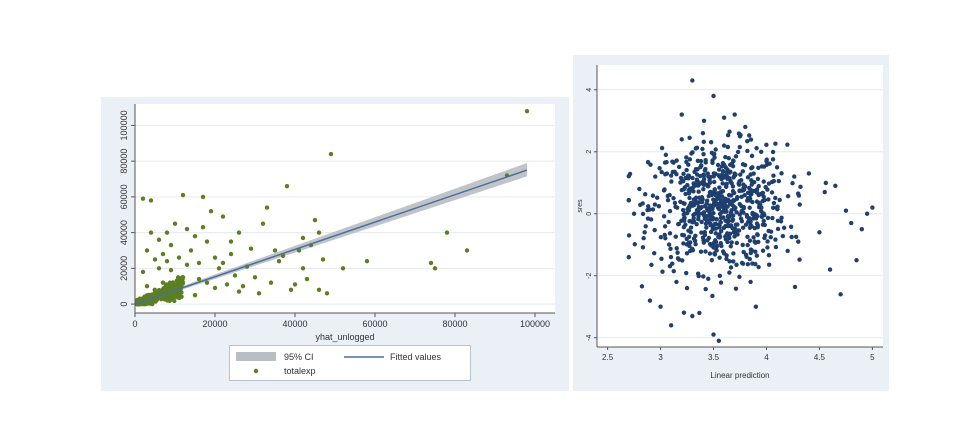  What do you see at coordinates (299, 357) in the screenshot?
I see `legend-ci-label: 95% CI` at bounding box center [299, 357].